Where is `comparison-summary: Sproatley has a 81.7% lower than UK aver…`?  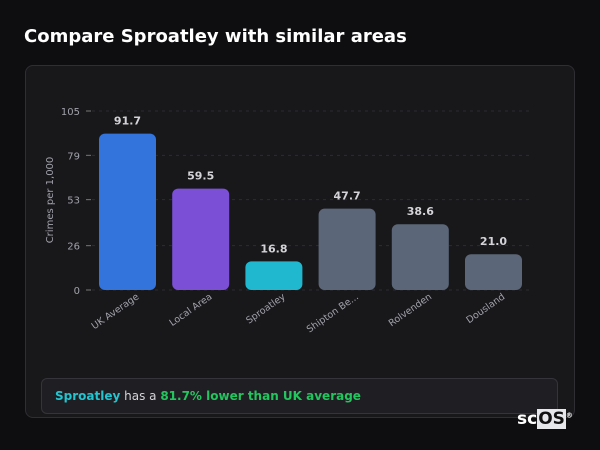 comparison-summary: Sproatley has a 81.7% lower than UK aver… is located at coordinates (299, 396).